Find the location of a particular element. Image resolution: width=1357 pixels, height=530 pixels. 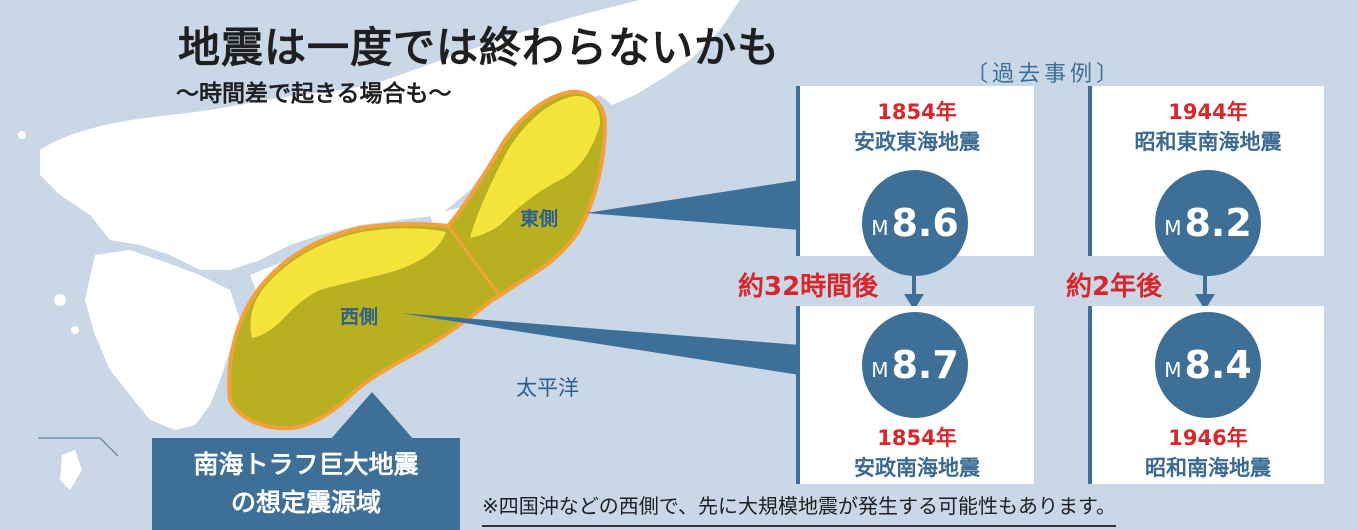

case1-second-card: M 8.7 1854年 安政南海地震 is located at coordinates (915, 395).